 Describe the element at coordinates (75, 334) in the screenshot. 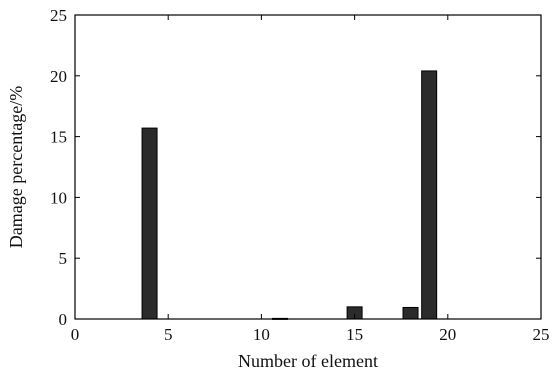

I see `x-tick-label-0: 0` at that location.